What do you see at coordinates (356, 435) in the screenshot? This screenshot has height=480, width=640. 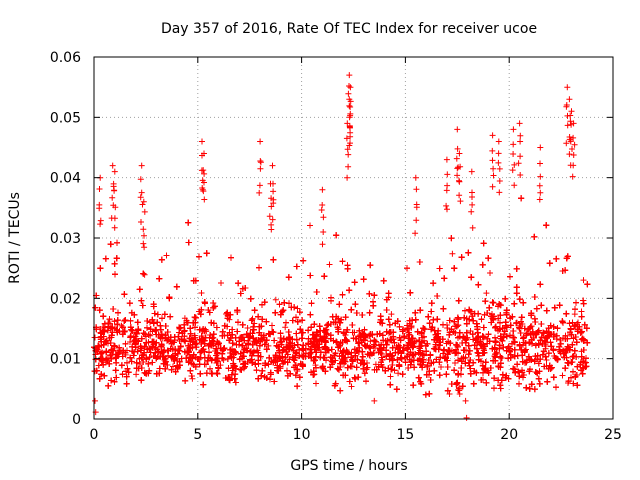 I see `x-tick-labels: 0 5 10 15 20 25` at bounding box center [356, 435].